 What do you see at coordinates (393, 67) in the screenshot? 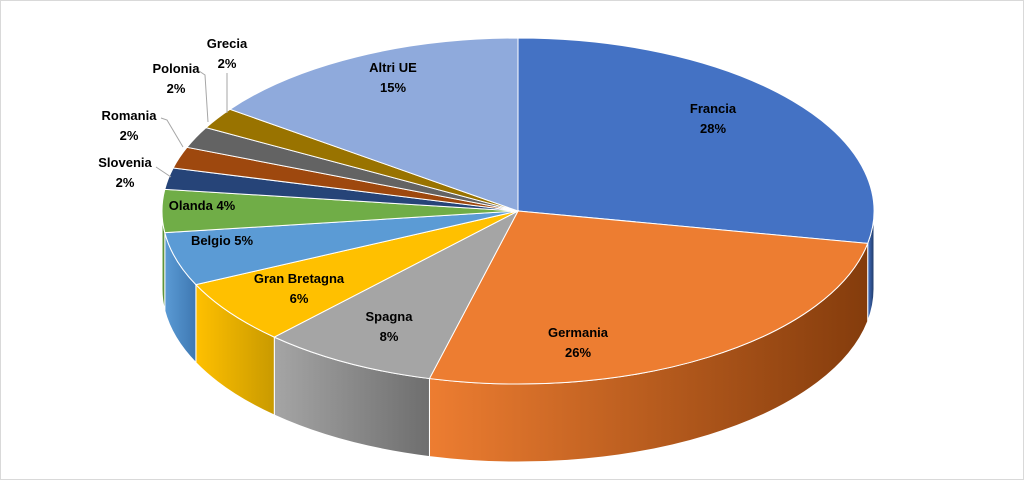
I see `data-label-altri-ue: Altri UE` at bounding box center [393, 67].